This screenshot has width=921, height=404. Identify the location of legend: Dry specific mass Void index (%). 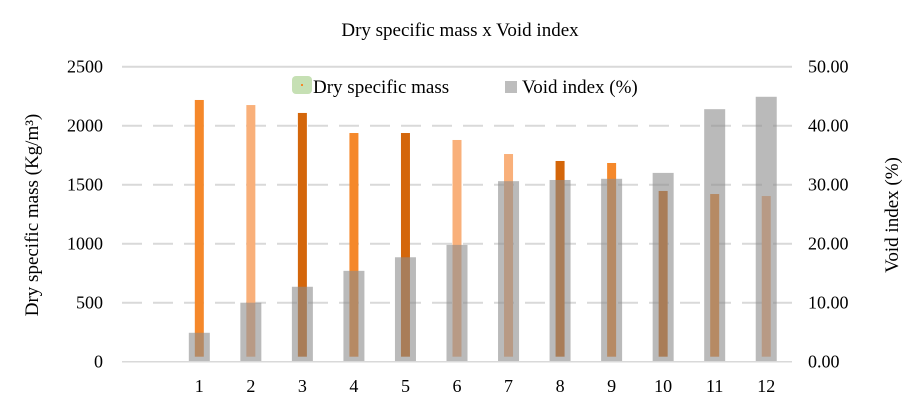
(465, 87).